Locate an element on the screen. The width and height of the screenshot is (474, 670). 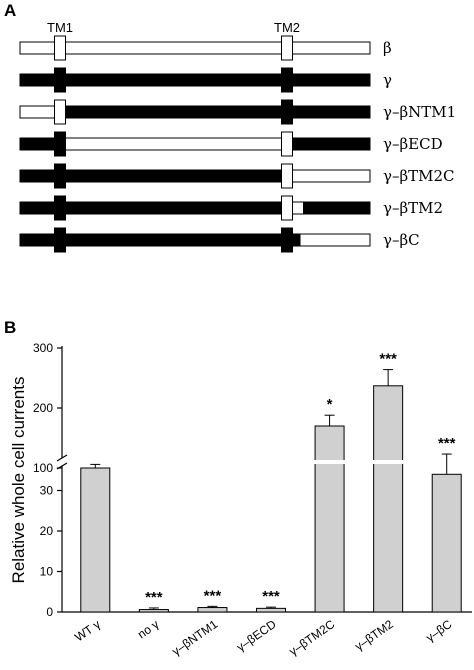
y-tick-label: 10 is located at coordinates (47, 572).